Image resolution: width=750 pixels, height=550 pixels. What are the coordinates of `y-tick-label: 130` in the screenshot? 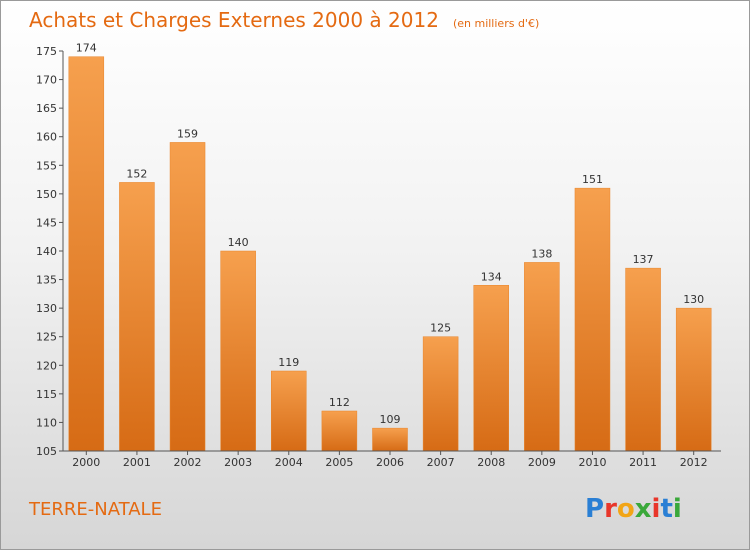 It's located at (46, 308).